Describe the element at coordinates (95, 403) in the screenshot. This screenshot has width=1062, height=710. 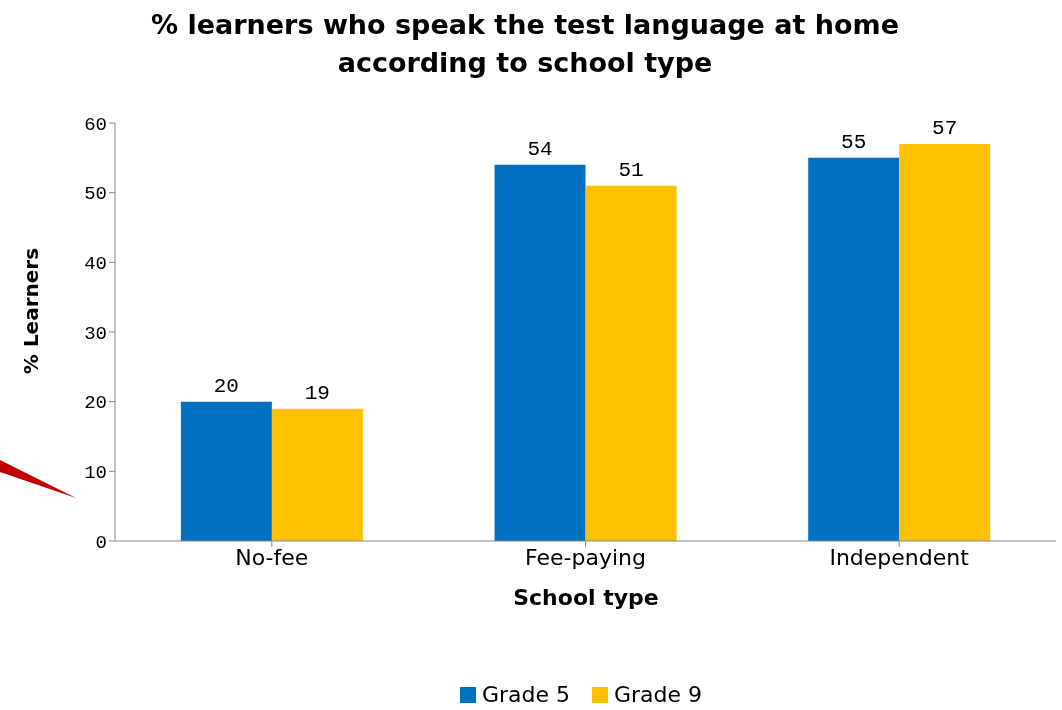
I see `y-tick-label: 20` at that location.